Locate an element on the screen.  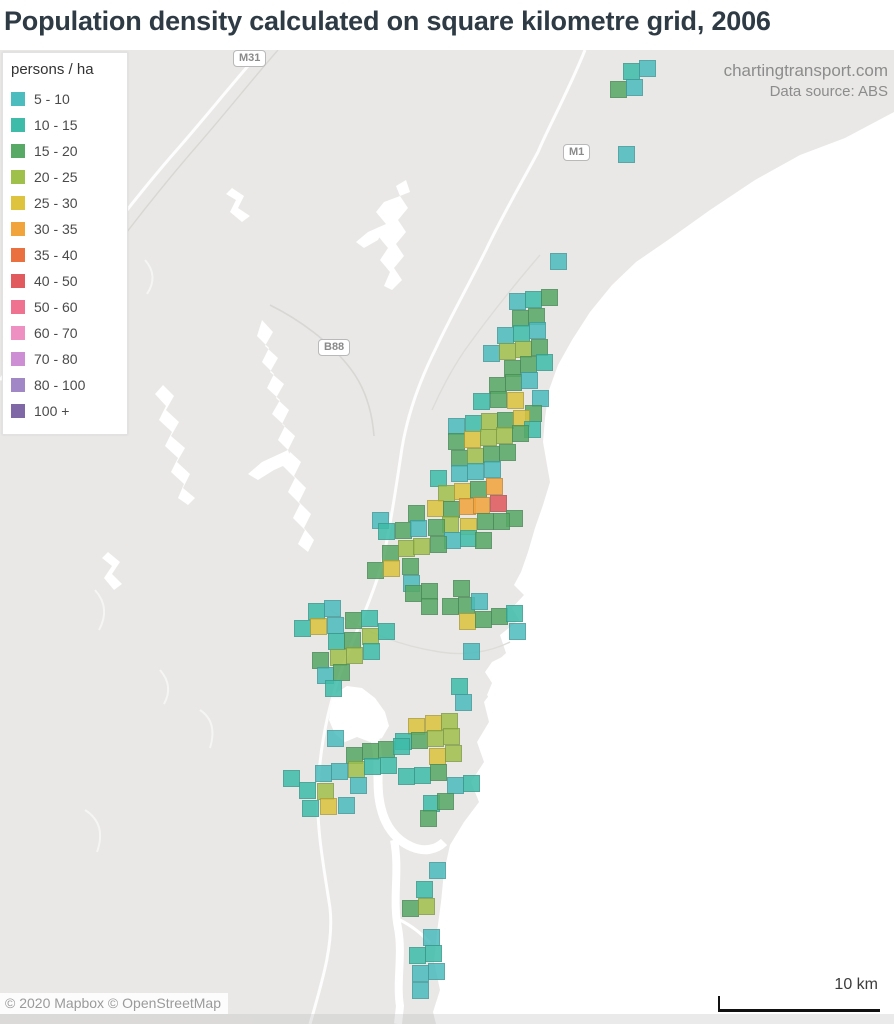
map-attribution: © 2020 Mapbox © OpenStreetMap is located at coordinates (114, 1003).